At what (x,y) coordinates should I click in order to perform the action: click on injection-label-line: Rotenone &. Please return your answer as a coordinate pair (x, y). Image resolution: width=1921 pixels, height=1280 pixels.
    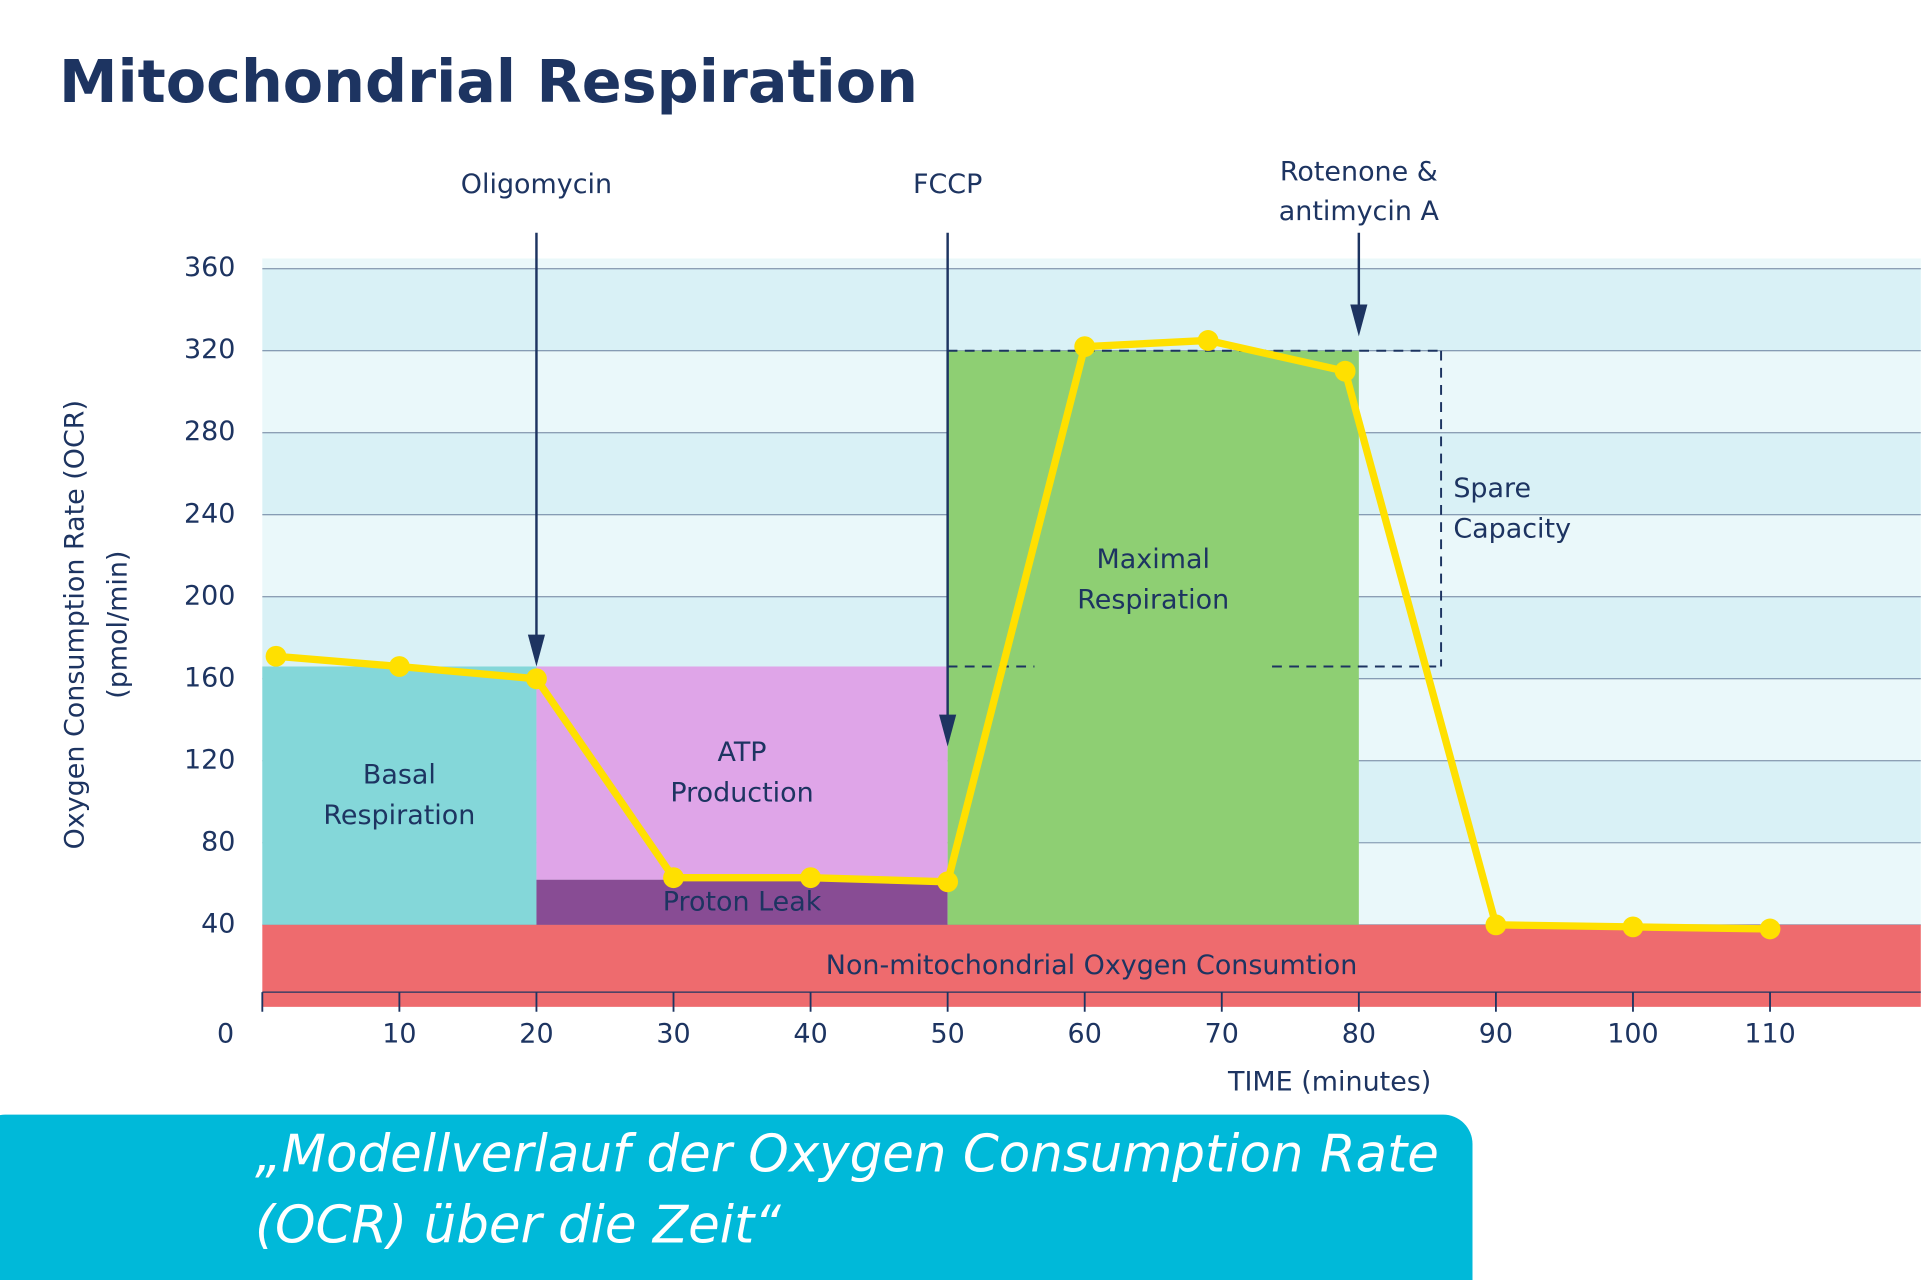
    Looking at the image, I should click on (1359, 171).